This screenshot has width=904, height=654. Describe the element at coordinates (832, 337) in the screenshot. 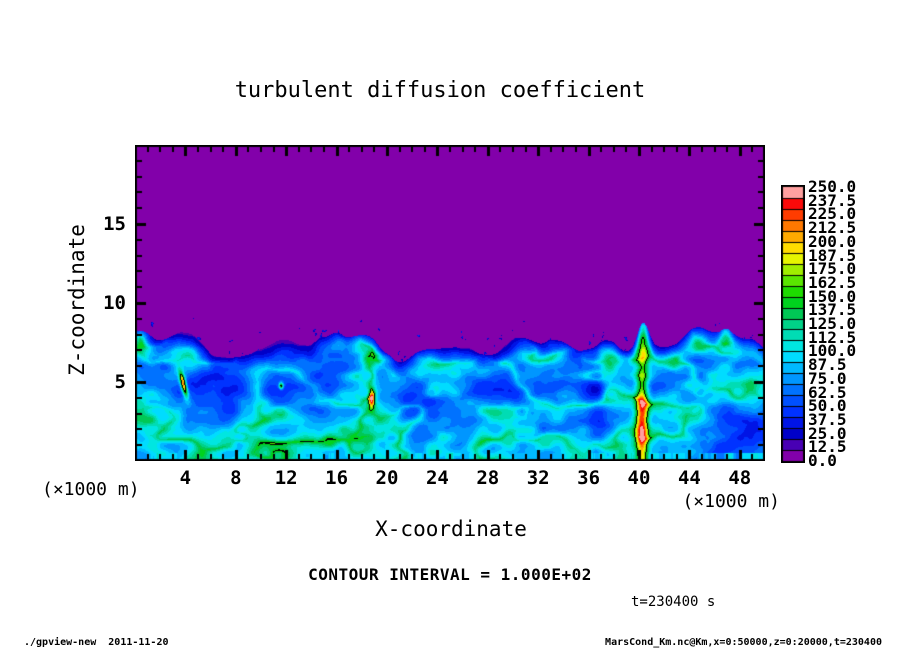

I see `colorbar-label: 112.5` at that location.